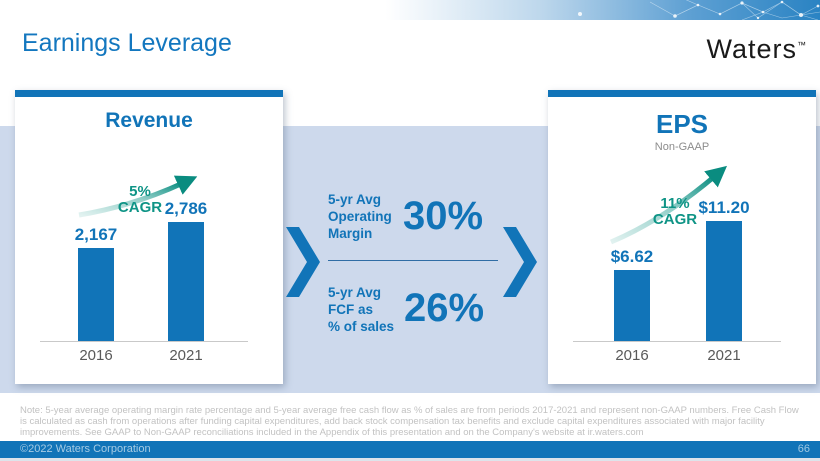  What do you see at coordinates (724, 207) in the screenshot?
I see `bar-value-label: $11.20` at bounding box center [724, 207].